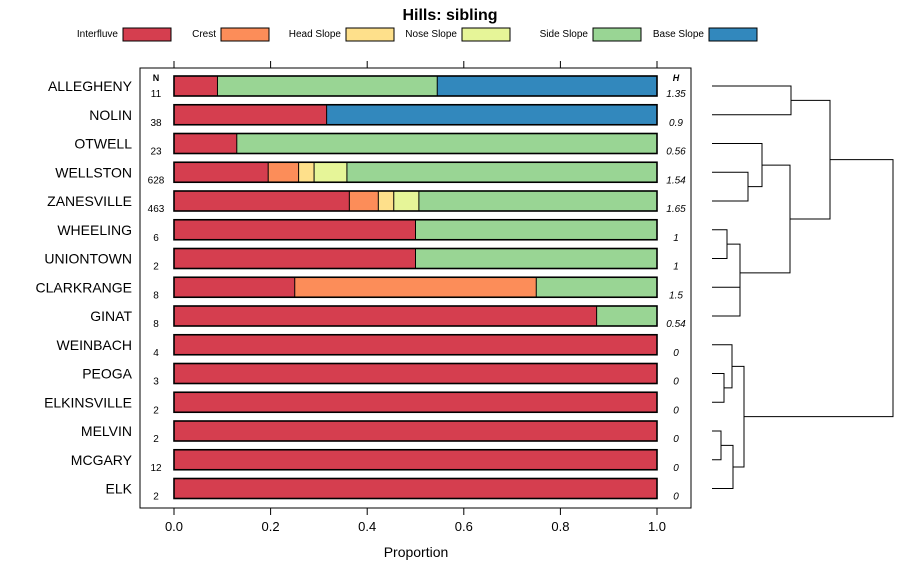 The height and width of the screenshot is (580, 900). What do you see at coordinates (156, 78) in the screenshot?
I see `n-column-header: N` at bounding box center [156, 78].